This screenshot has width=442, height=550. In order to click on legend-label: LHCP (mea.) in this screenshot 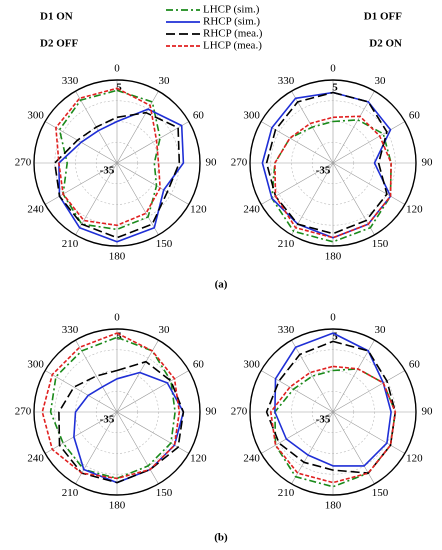, I will do `click(232, 46)`.